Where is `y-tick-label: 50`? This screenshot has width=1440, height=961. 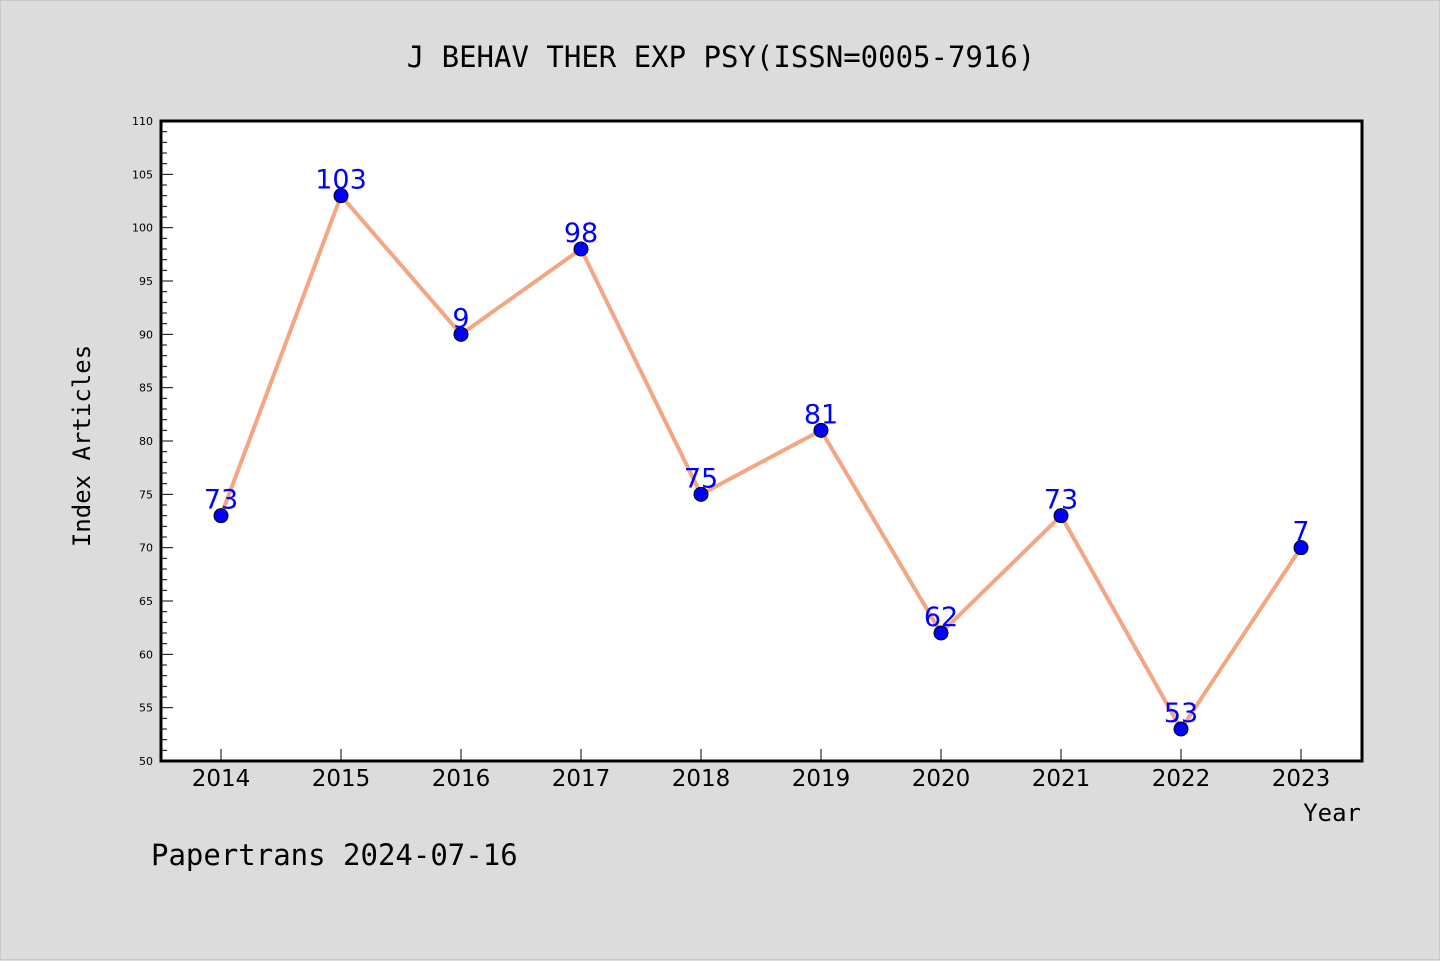 y-tick-label: 50 is located at coordinates (146, 761).